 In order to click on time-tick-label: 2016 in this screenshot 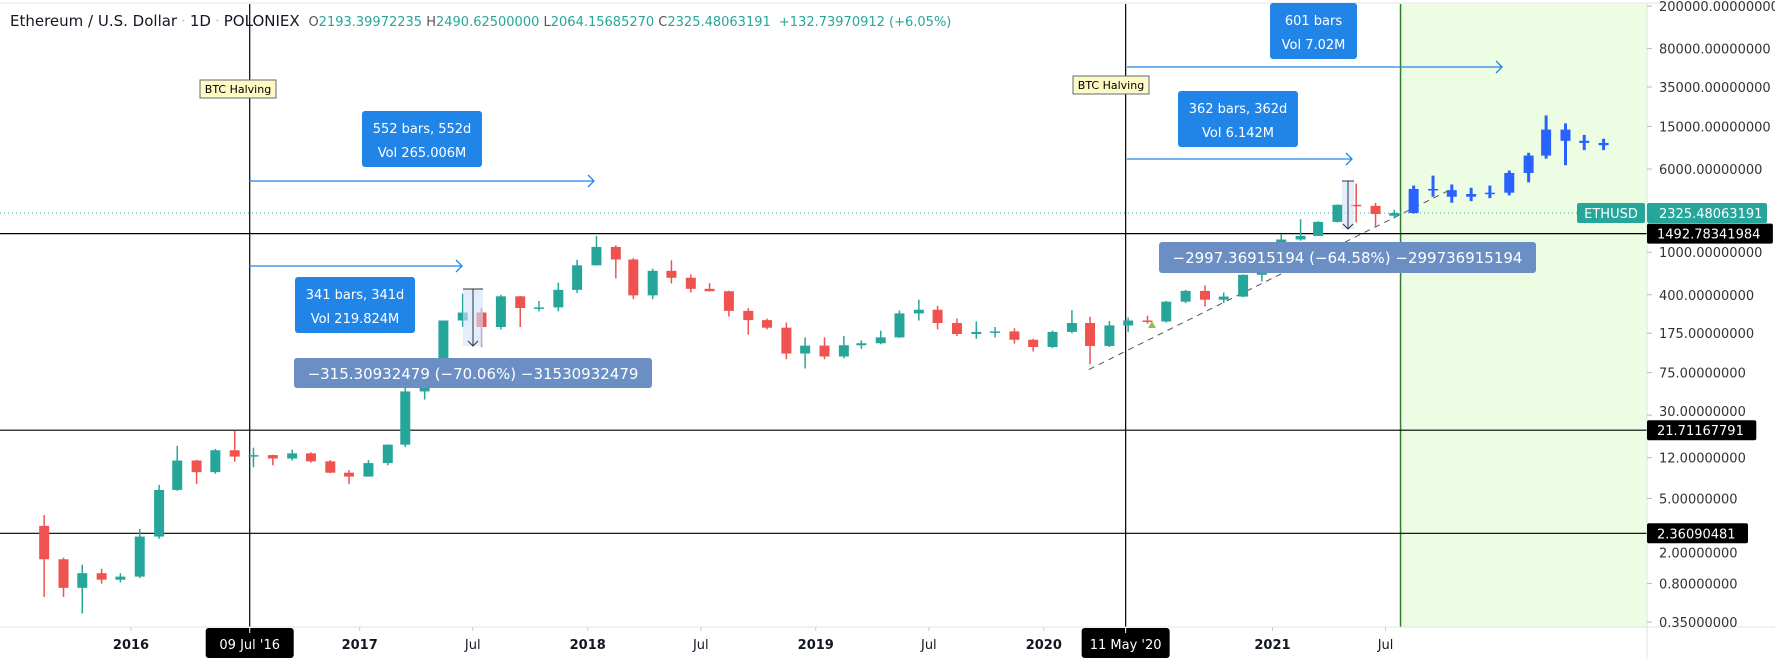, I will do `click(131, 645)`.